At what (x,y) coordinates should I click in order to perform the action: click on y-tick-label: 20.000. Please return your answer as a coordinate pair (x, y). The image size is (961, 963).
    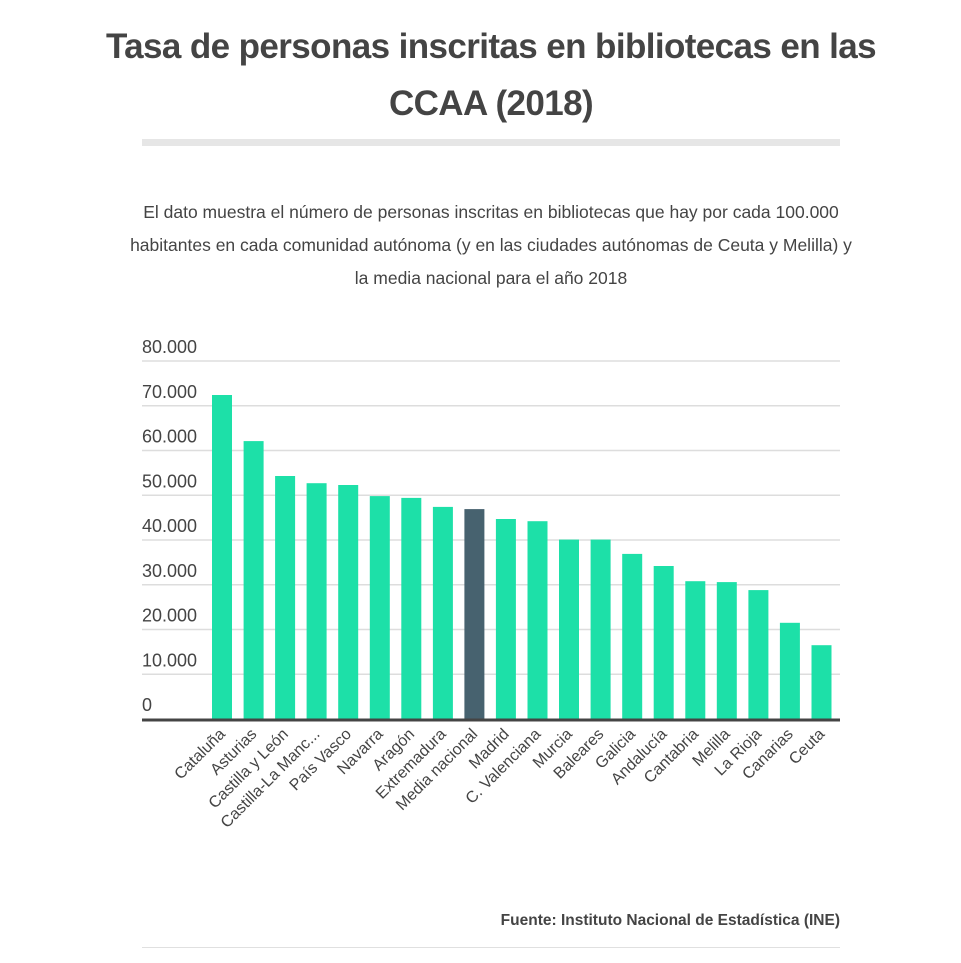
    Looking at the image, I should click on (169, 616).